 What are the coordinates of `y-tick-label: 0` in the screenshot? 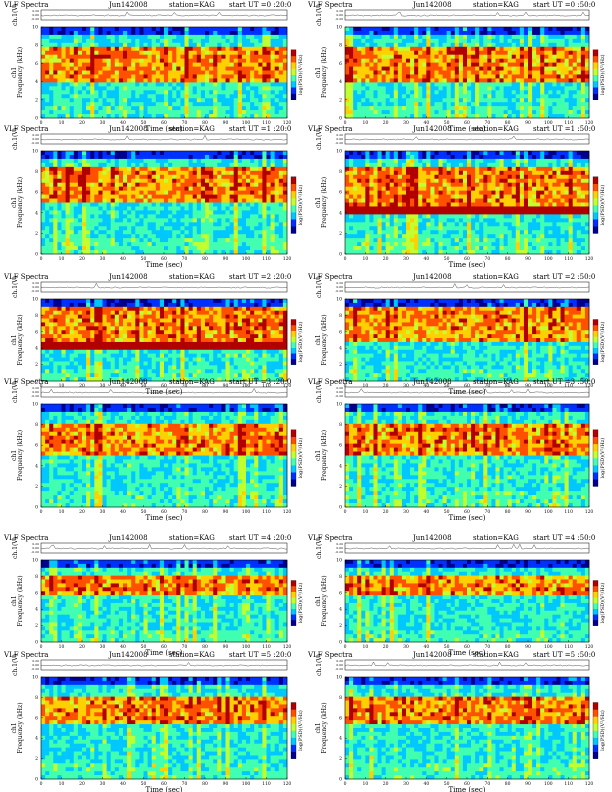 It's located at (340, 119).